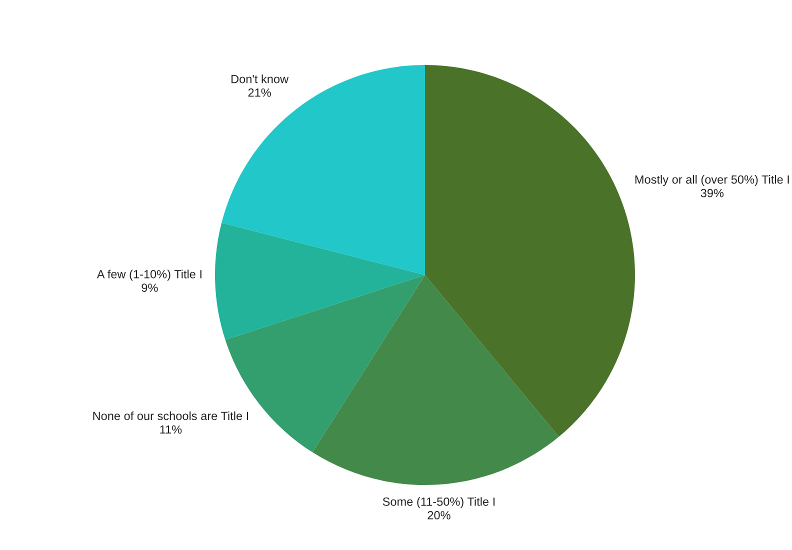  Describe the element at coordinates (439, 515) in the screenshot. I see `data-label: 20%` at that location.